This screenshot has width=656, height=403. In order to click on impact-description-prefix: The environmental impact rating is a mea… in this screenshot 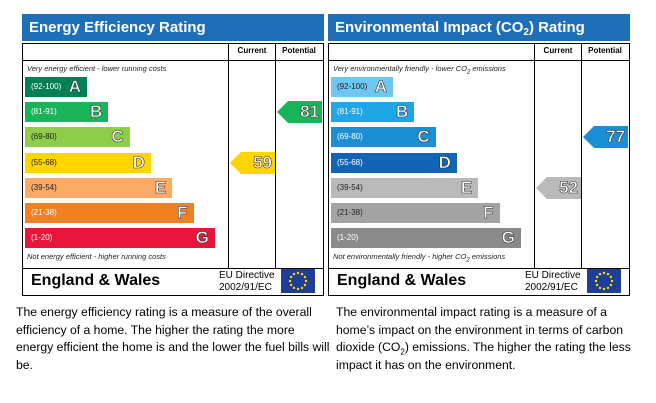, I will do `click(480, 329)`.